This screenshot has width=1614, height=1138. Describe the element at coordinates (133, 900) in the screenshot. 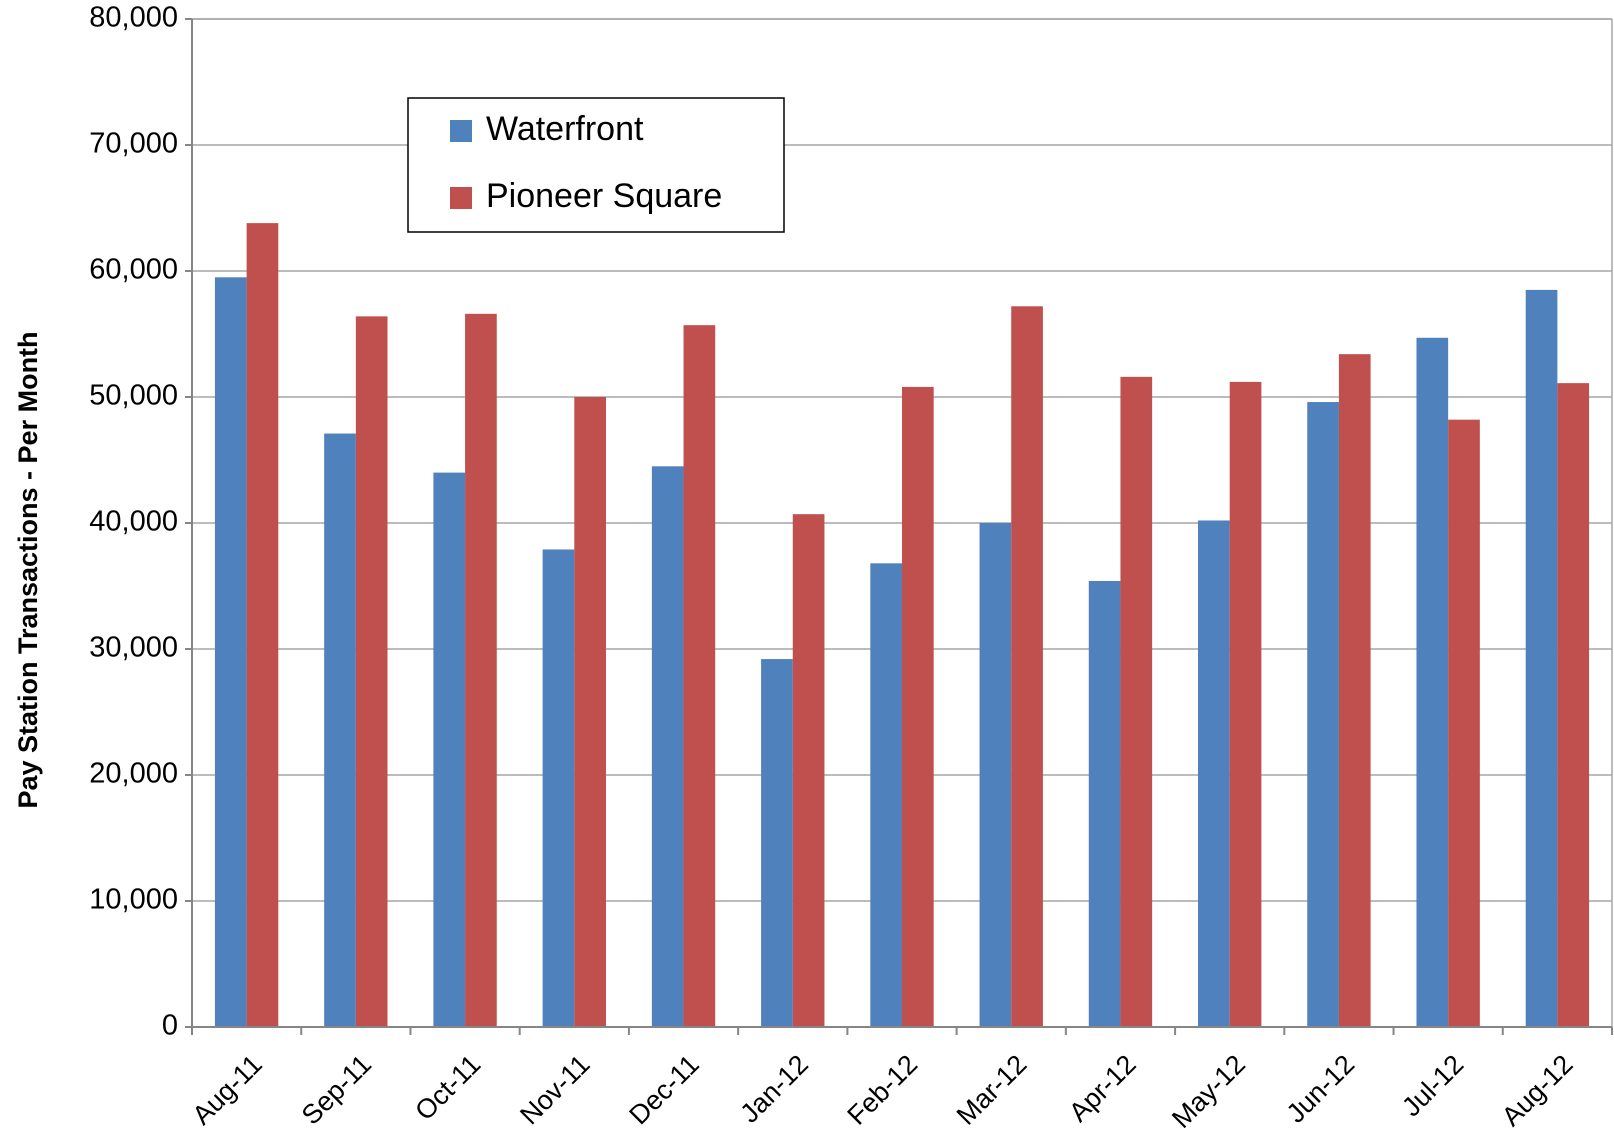

I see `y-tick-label: 10,000` at that location.